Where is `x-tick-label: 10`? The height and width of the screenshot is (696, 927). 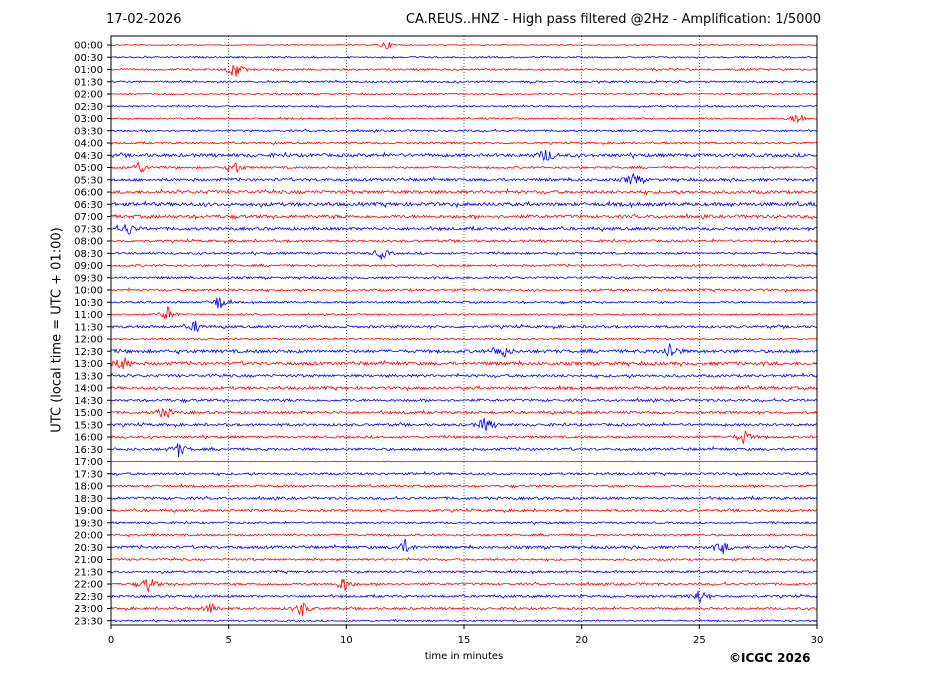 x-tick-label: 10 is located at coordinates (346, 640).